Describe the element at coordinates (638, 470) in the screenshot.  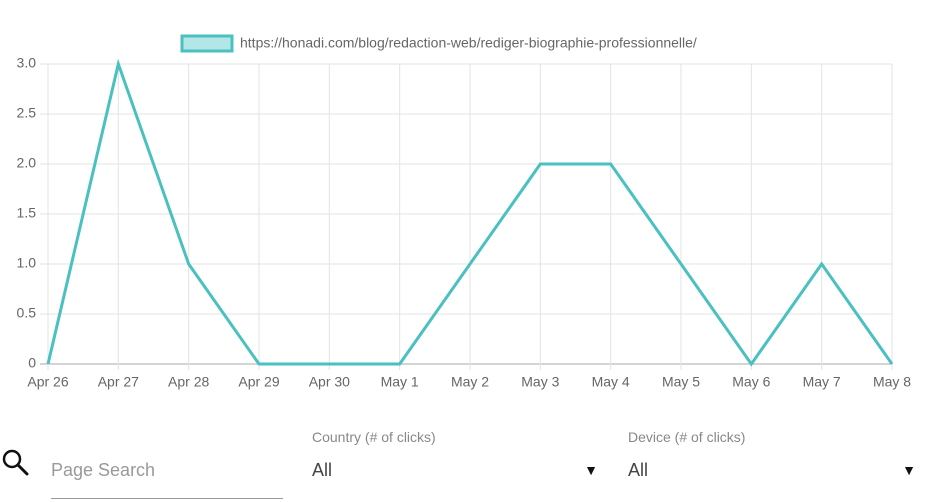
I see `device-value: All` at that location.